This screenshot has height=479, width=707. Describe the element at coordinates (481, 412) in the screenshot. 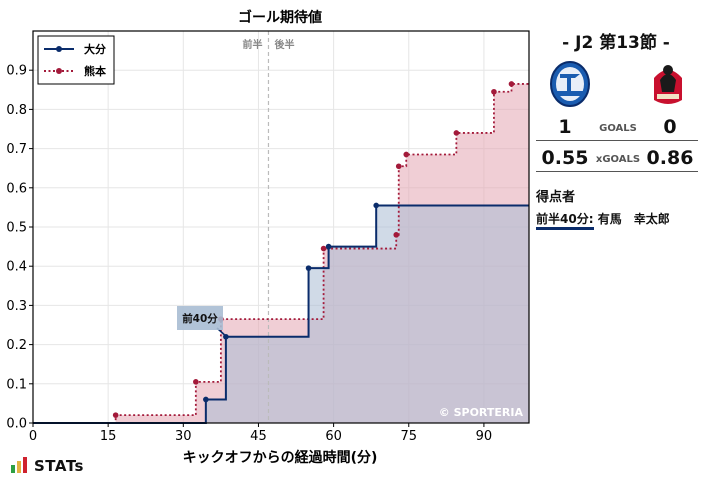

I see `watermark: © SPORTERIA` at that location.